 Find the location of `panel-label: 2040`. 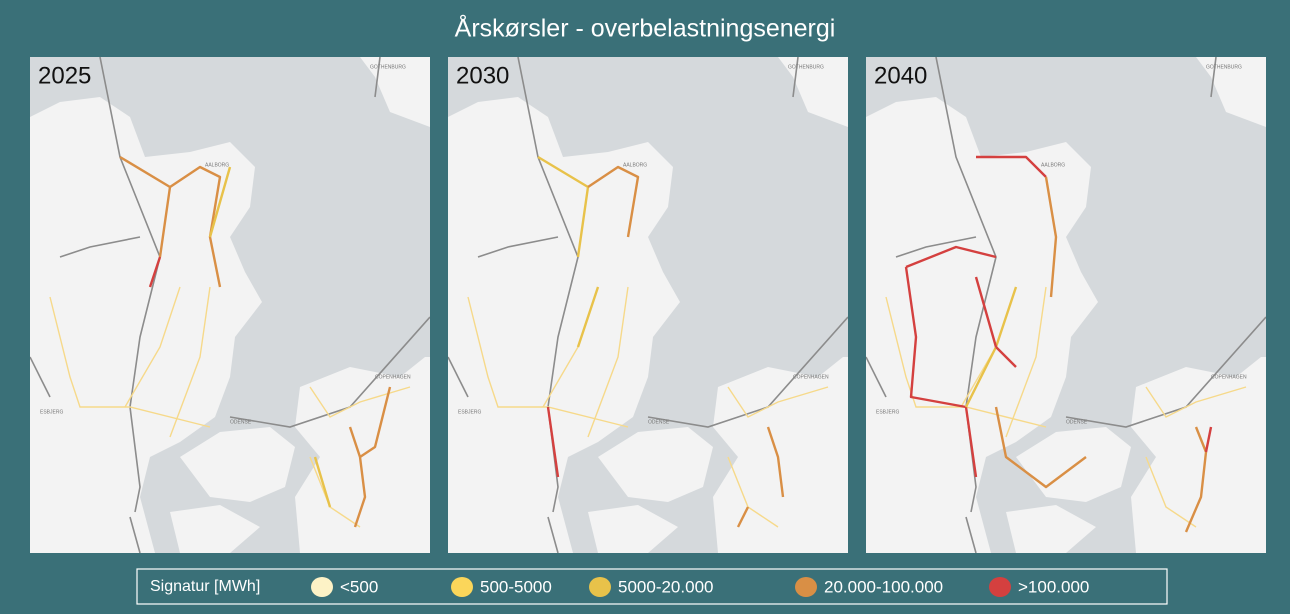

panel-label: 2040 is located at coordinates (900, 75).